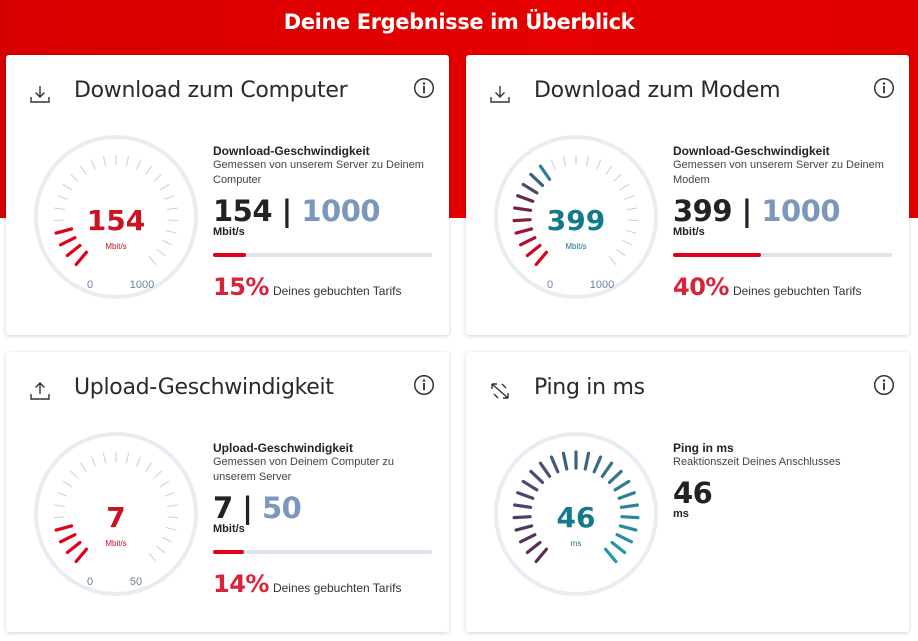 The width and height of the screenshot is (918, 641). What do you see at coordinates (223, 508) in the screenshot?
I see `measured-value: 7` at bounding box center [223, 508].